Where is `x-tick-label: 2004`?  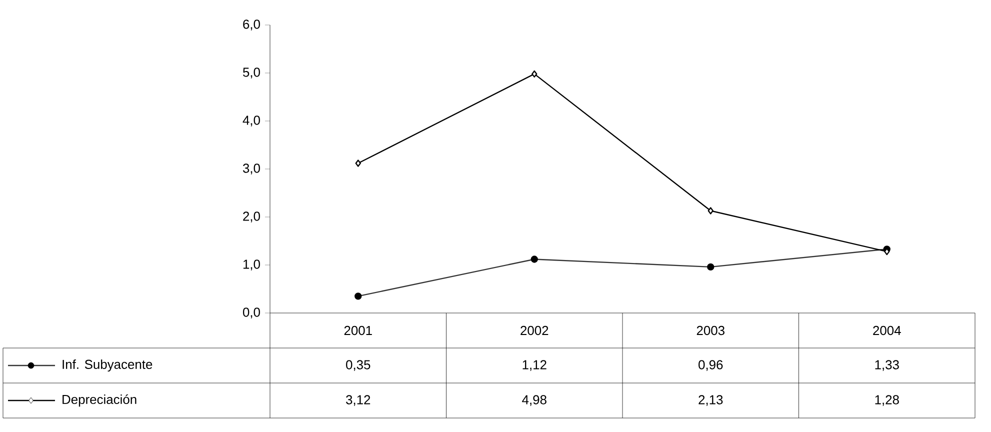
x-tick-label: 2004 is located at coordinates (887, 331).